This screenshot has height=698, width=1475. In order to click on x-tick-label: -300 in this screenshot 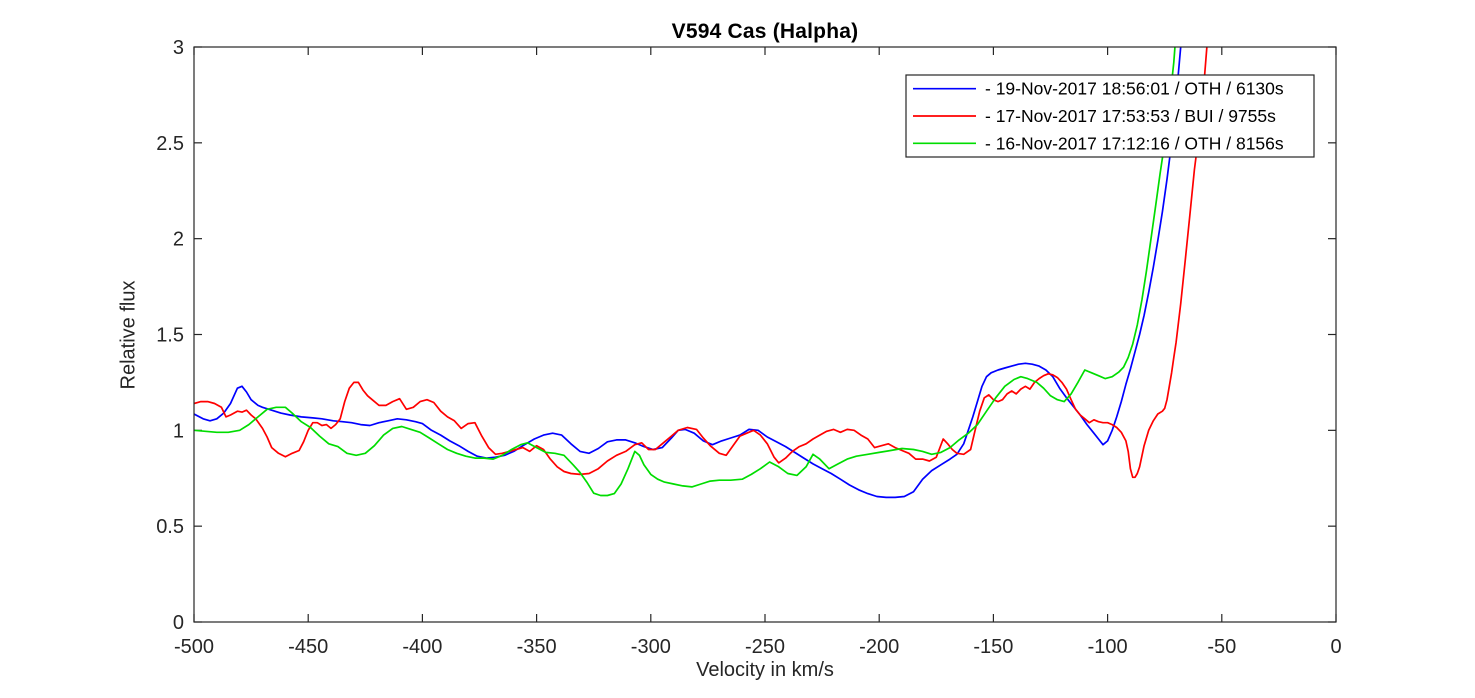, I will do `click(651, 647)`.